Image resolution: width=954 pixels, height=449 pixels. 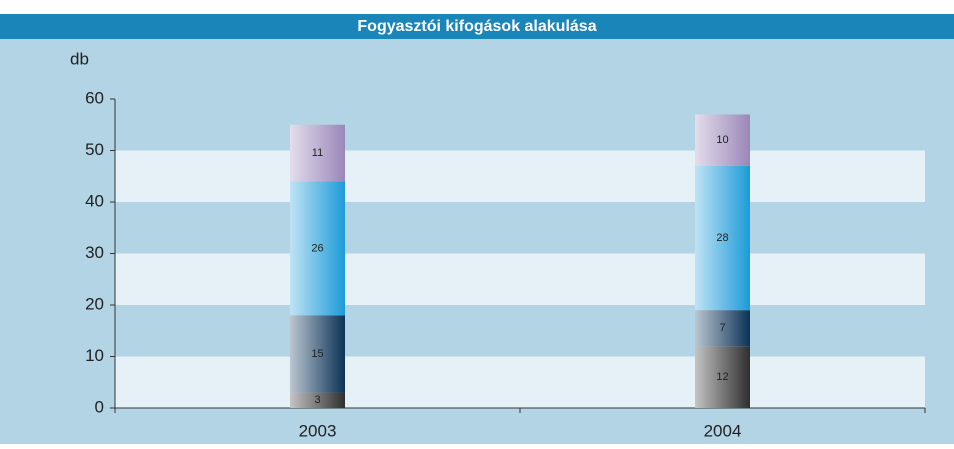 What do you see at coordinates (79, 58) in the screenshot?
I see `y-axis-label: db` at bounding box center [79, 58].